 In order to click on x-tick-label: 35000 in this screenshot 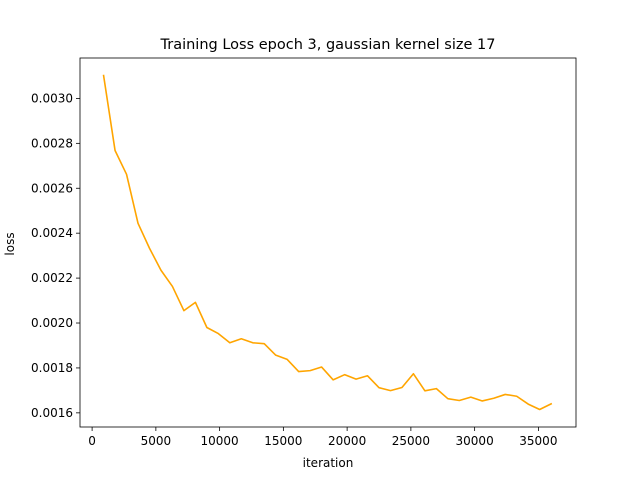, I will do `click(538, 441)`.